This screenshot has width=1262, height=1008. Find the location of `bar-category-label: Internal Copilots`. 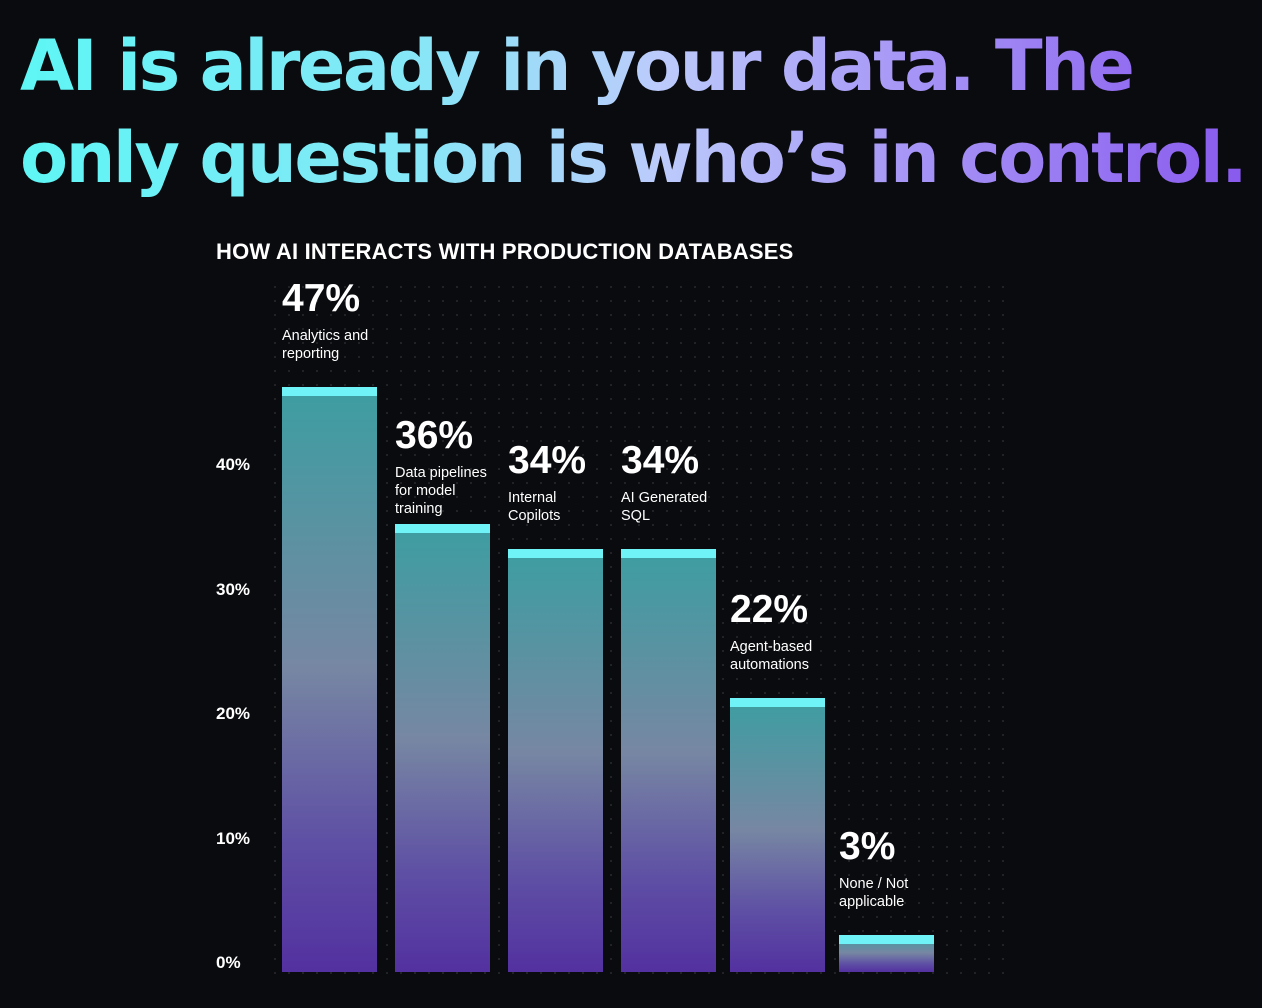

bar-category-label: Internal Copilots is located at coordinates (534, 506).